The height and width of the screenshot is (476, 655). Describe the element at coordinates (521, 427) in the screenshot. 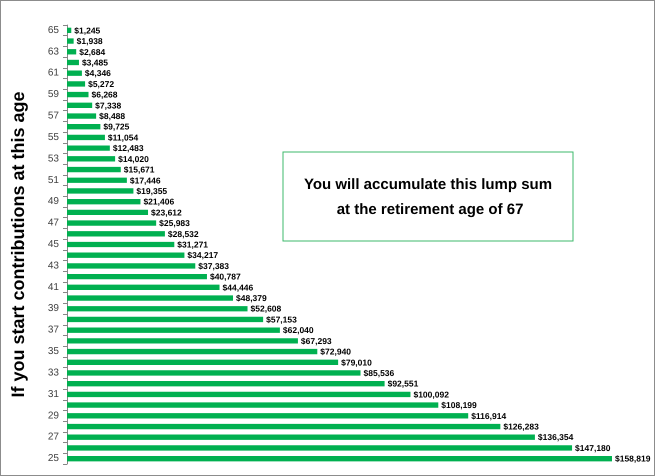

I see `data-label: $126,283` at that location.